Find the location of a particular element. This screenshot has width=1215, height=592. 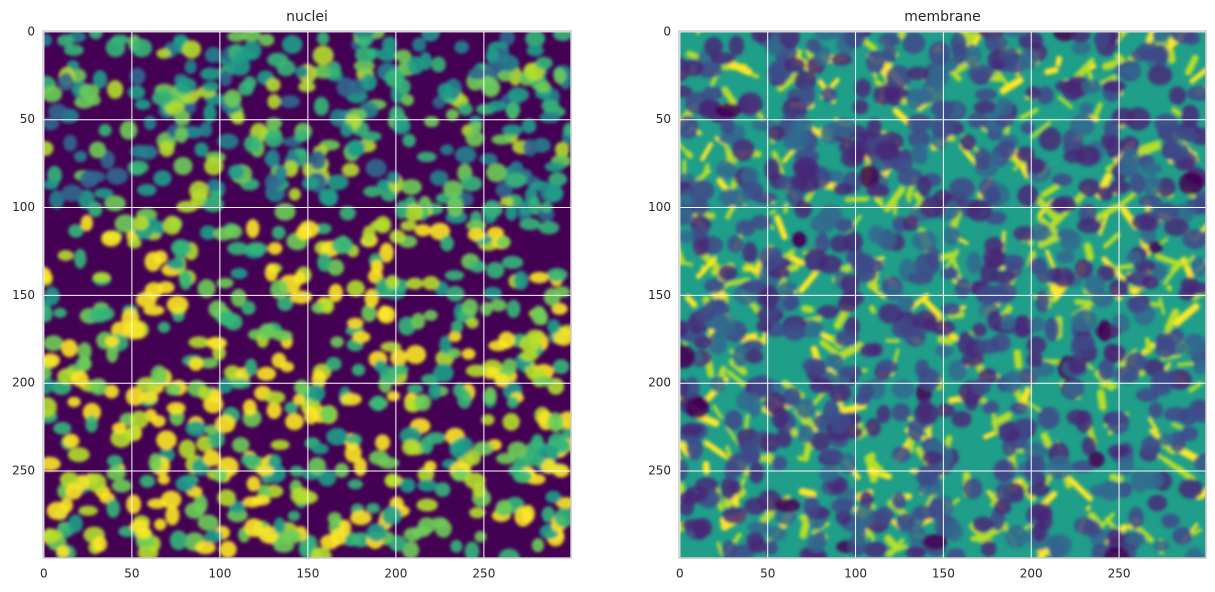

x-tick-label: 50 is located at coordinates (131, 574).